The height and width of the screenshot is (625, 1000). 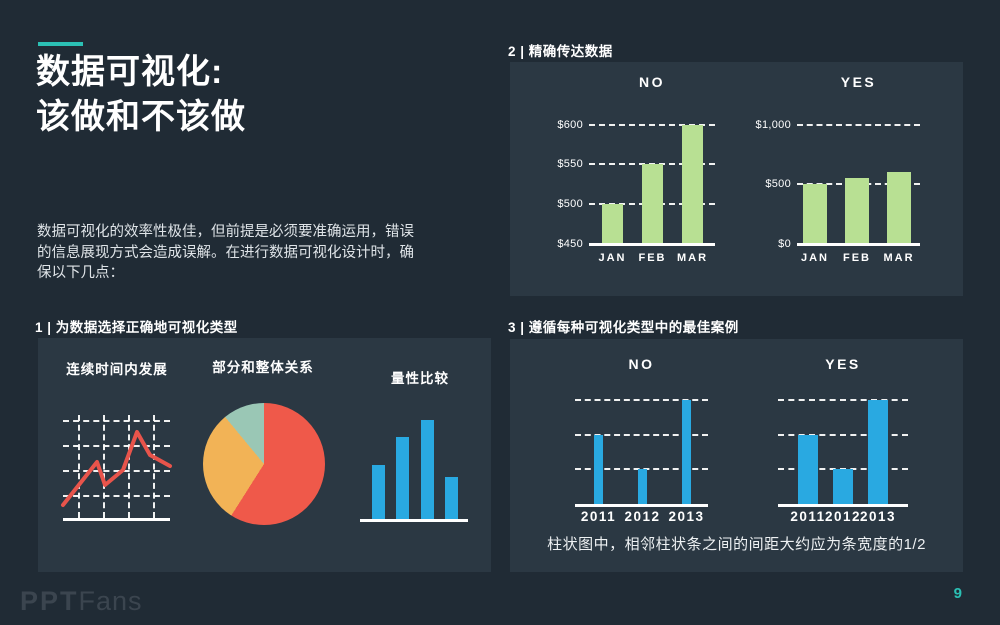 What do you see at coordinates (264, 464) in the screenshot?
I see `pie-chart` at bounding box center [264, 464].